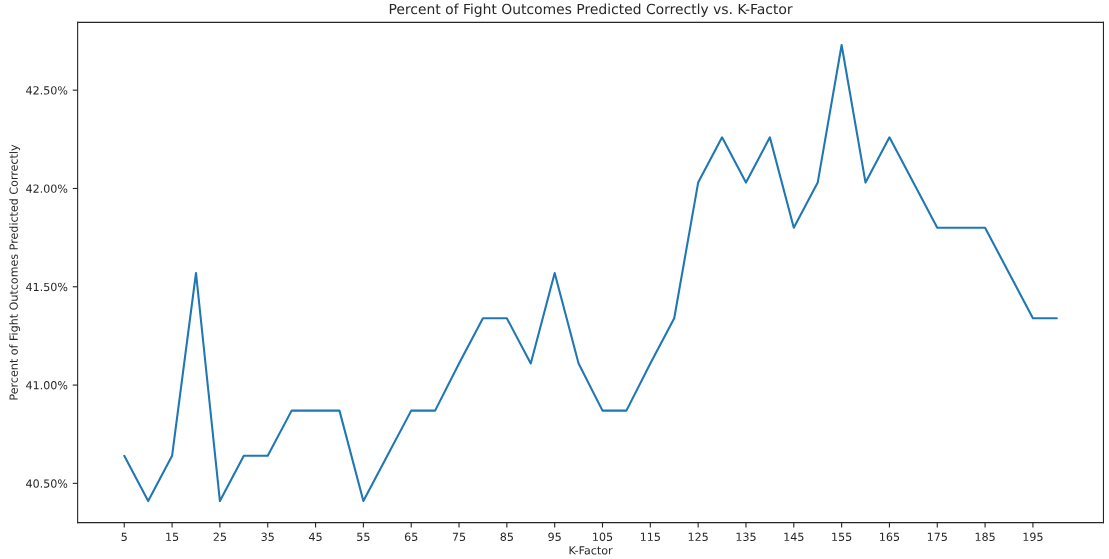  What do you see at coordinates (842, 536) in the screenshot?
I see `x-tick-label: 155` at bounding box center [842, 536].